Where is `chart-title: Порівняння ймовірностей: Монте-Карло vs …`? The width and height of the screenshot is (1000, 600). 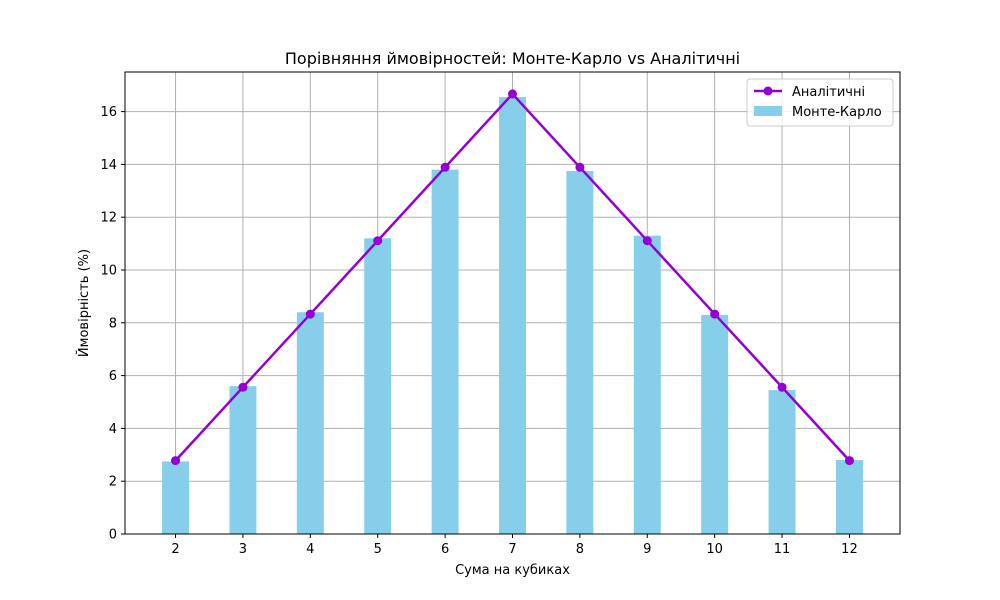 chart-title: Порівняння ймовірностей: Монте-Карло vs … is located at coordinates (512, 58).